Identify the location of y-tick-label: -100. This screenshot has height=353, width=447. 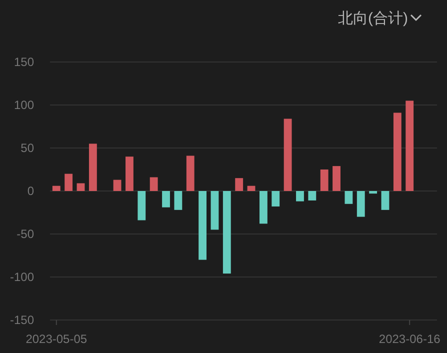
(22, 277).